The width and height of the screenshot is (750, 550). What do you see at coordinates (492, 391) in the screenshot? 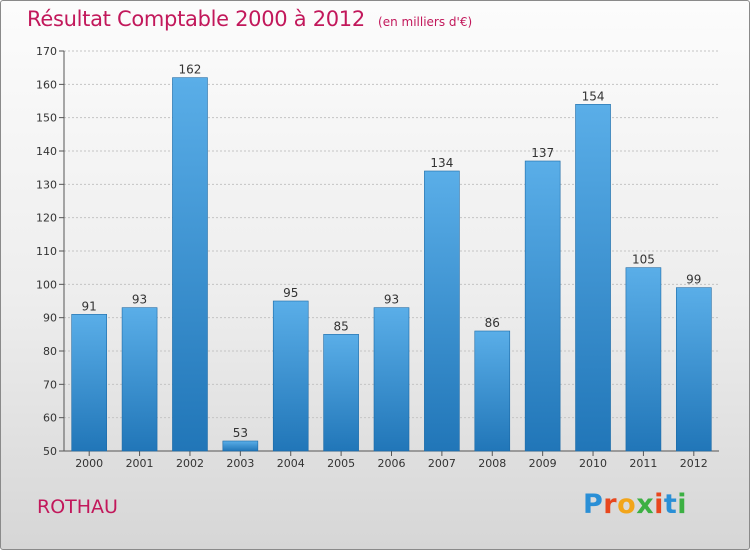
I see `bar-2008` at bounding box center [492, 391].